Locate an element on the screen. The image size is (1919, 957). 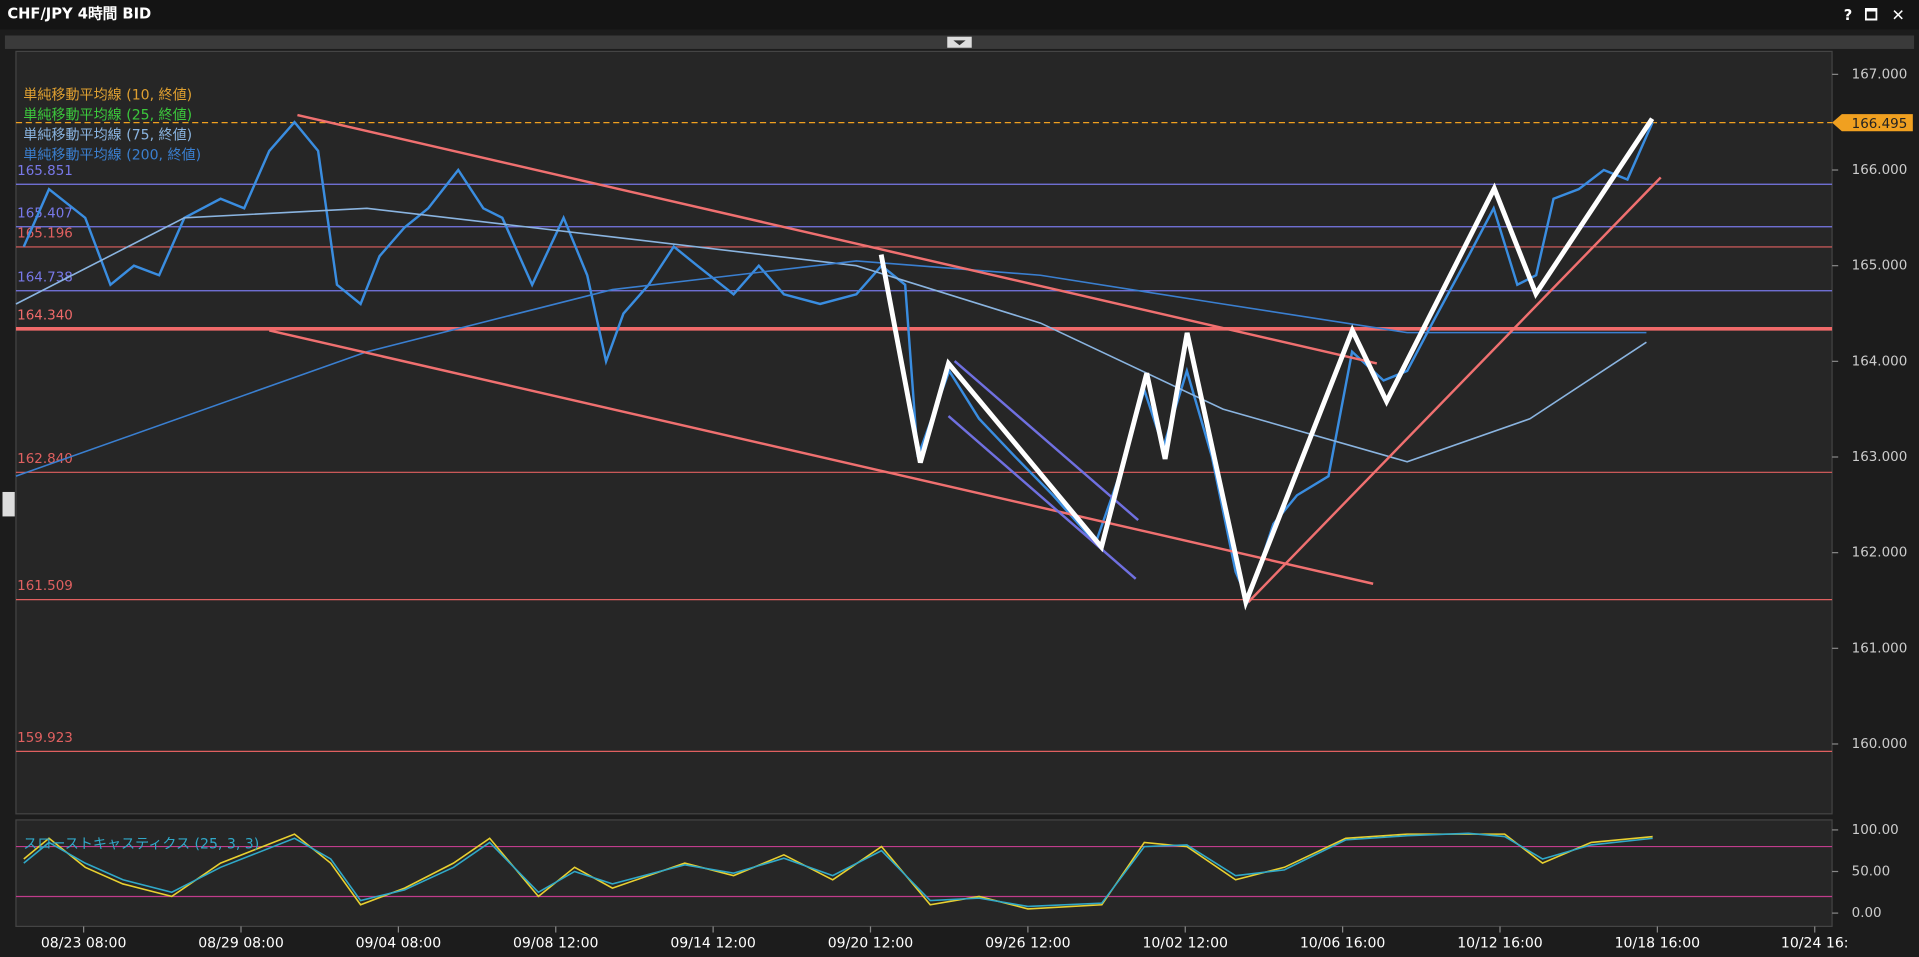
y-tick-label: 160.000 is located at coordinates (1880, 744).